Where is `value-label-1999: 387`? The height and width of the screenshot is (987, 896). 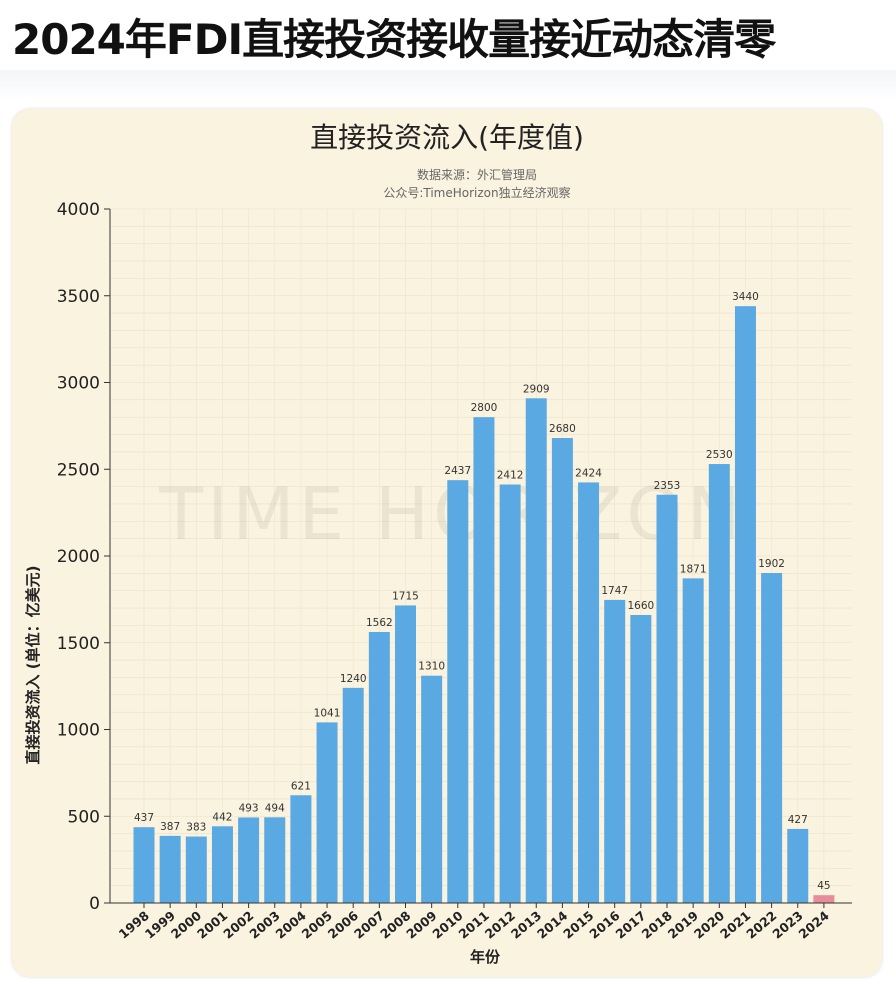
value-label-1999: 387 is located at coordinates (170, 827).